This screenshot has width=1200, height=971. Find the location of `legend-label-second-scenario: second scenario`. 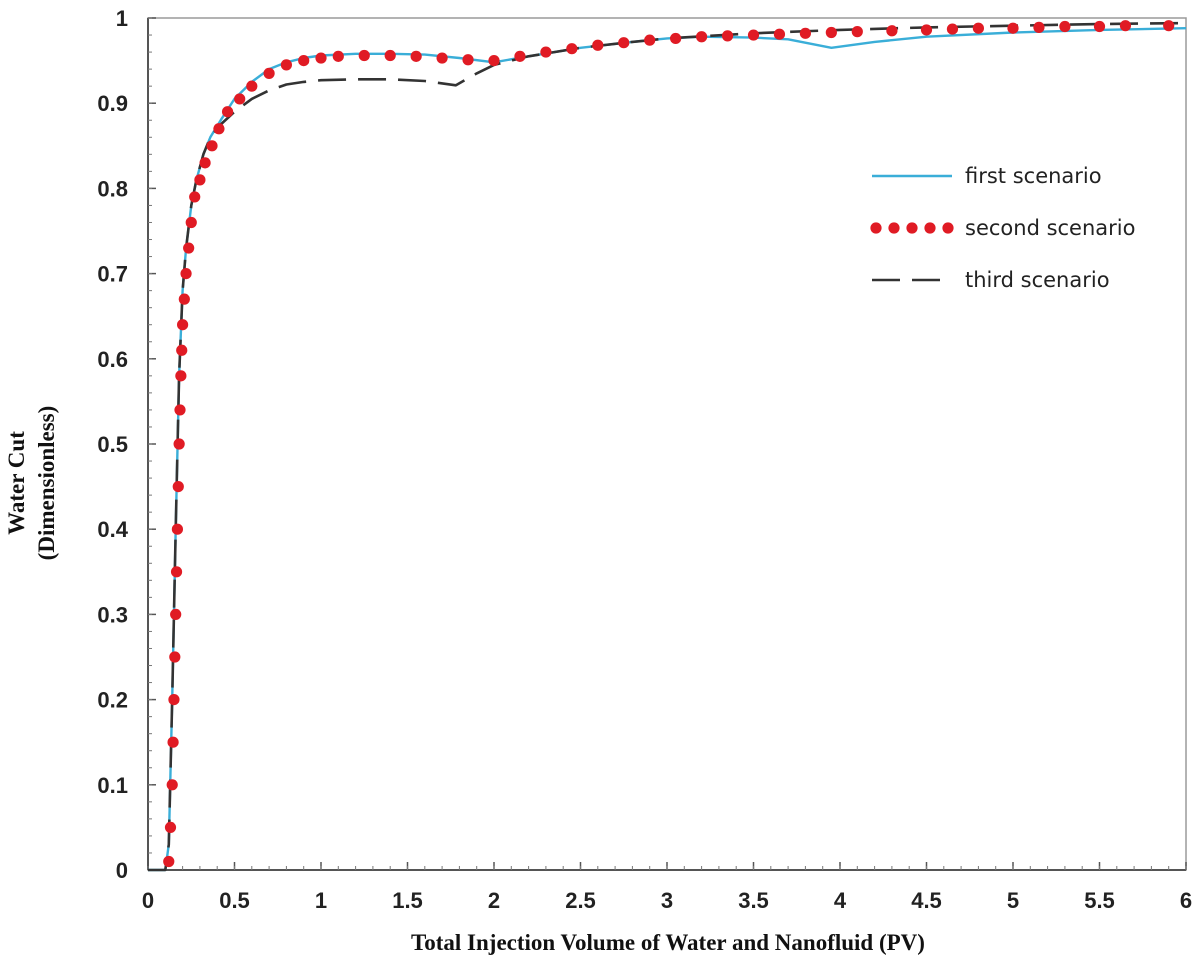

legend-label-second-scenario: second scenario is located at coordinates (1050, 228).